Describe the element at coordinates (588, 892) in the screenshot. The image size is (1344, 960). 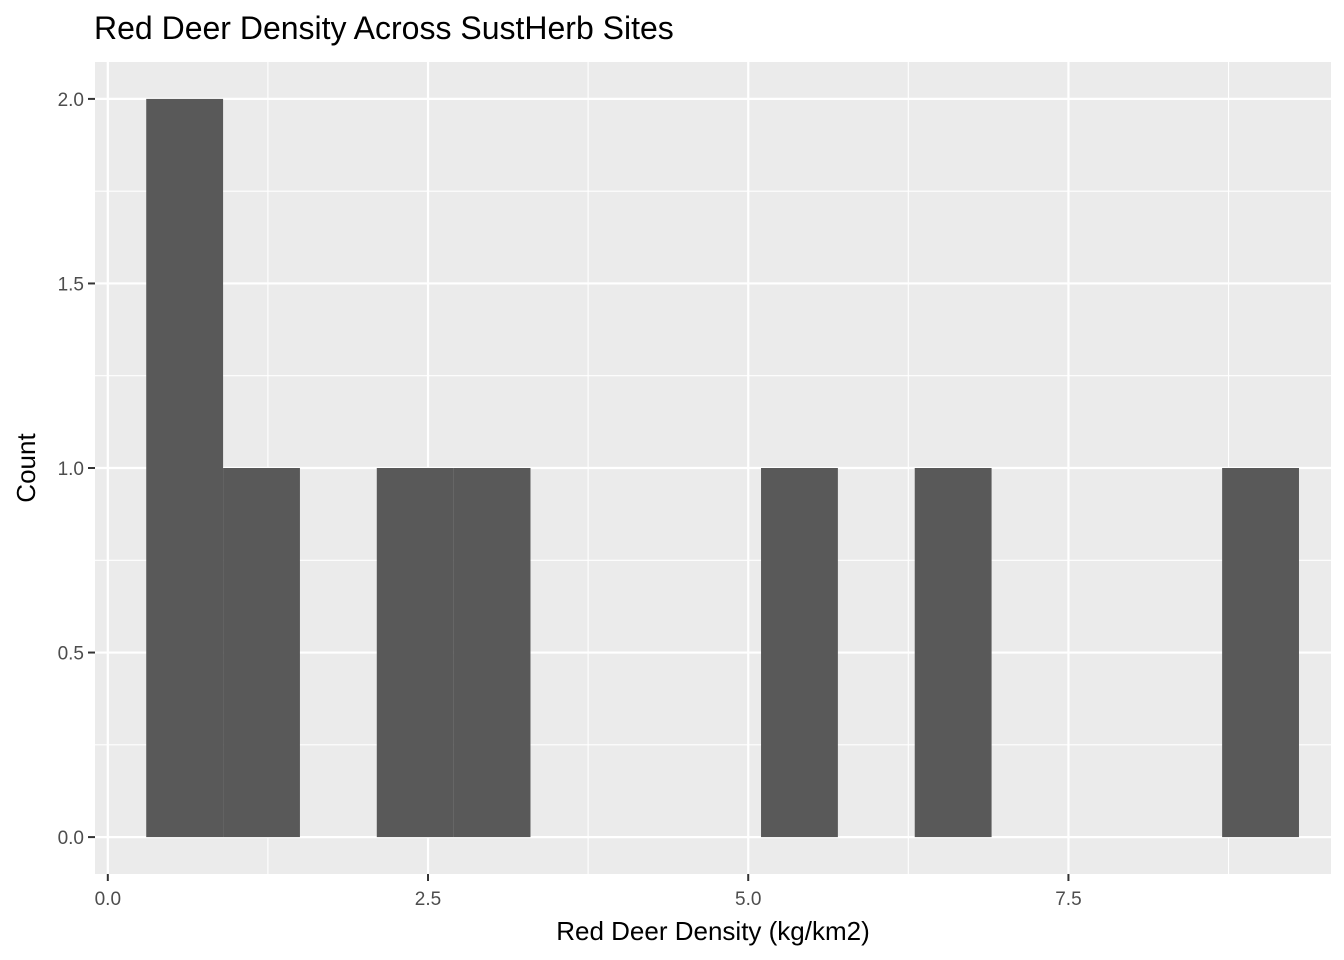
I see `x-axis: 0.0 2.5 5.0 7.5` at that location.